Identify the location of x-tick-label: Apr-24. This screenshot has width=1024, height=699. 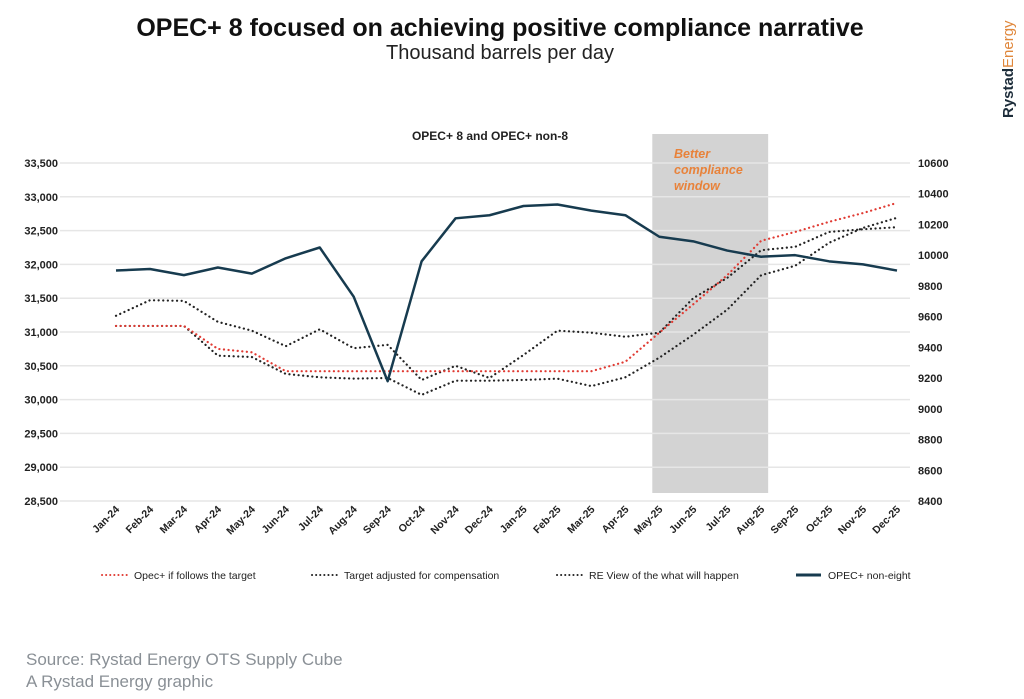
(208, 520).